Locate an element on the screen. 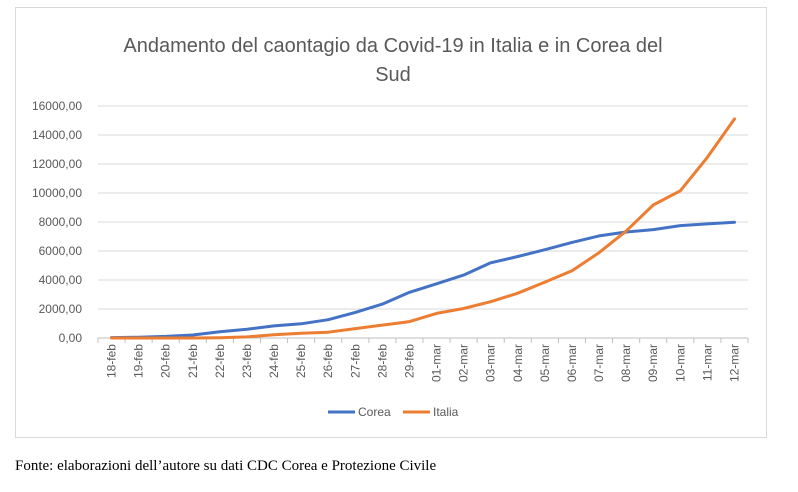  y-tick-label: 10000,00 is located at coordinates (57, 193).